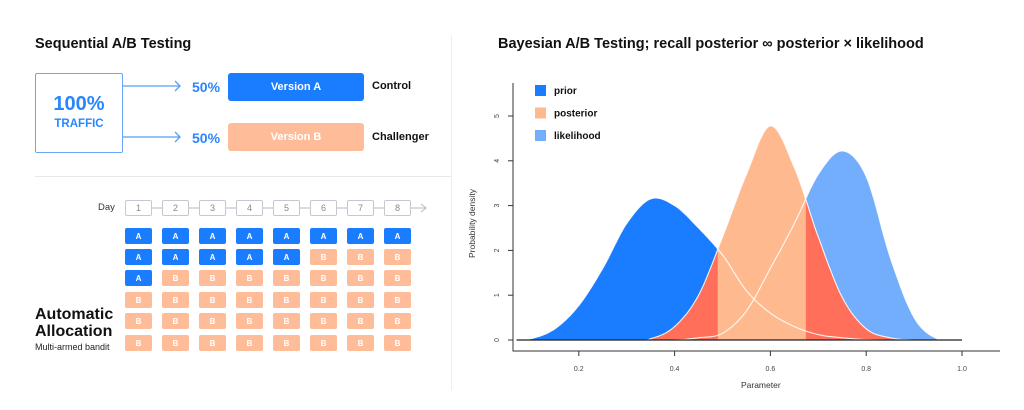 Image resolution: width=1024 pixels, height=410 pixels. I want to click on x-tick-label: 0.8, so click(866, 369).